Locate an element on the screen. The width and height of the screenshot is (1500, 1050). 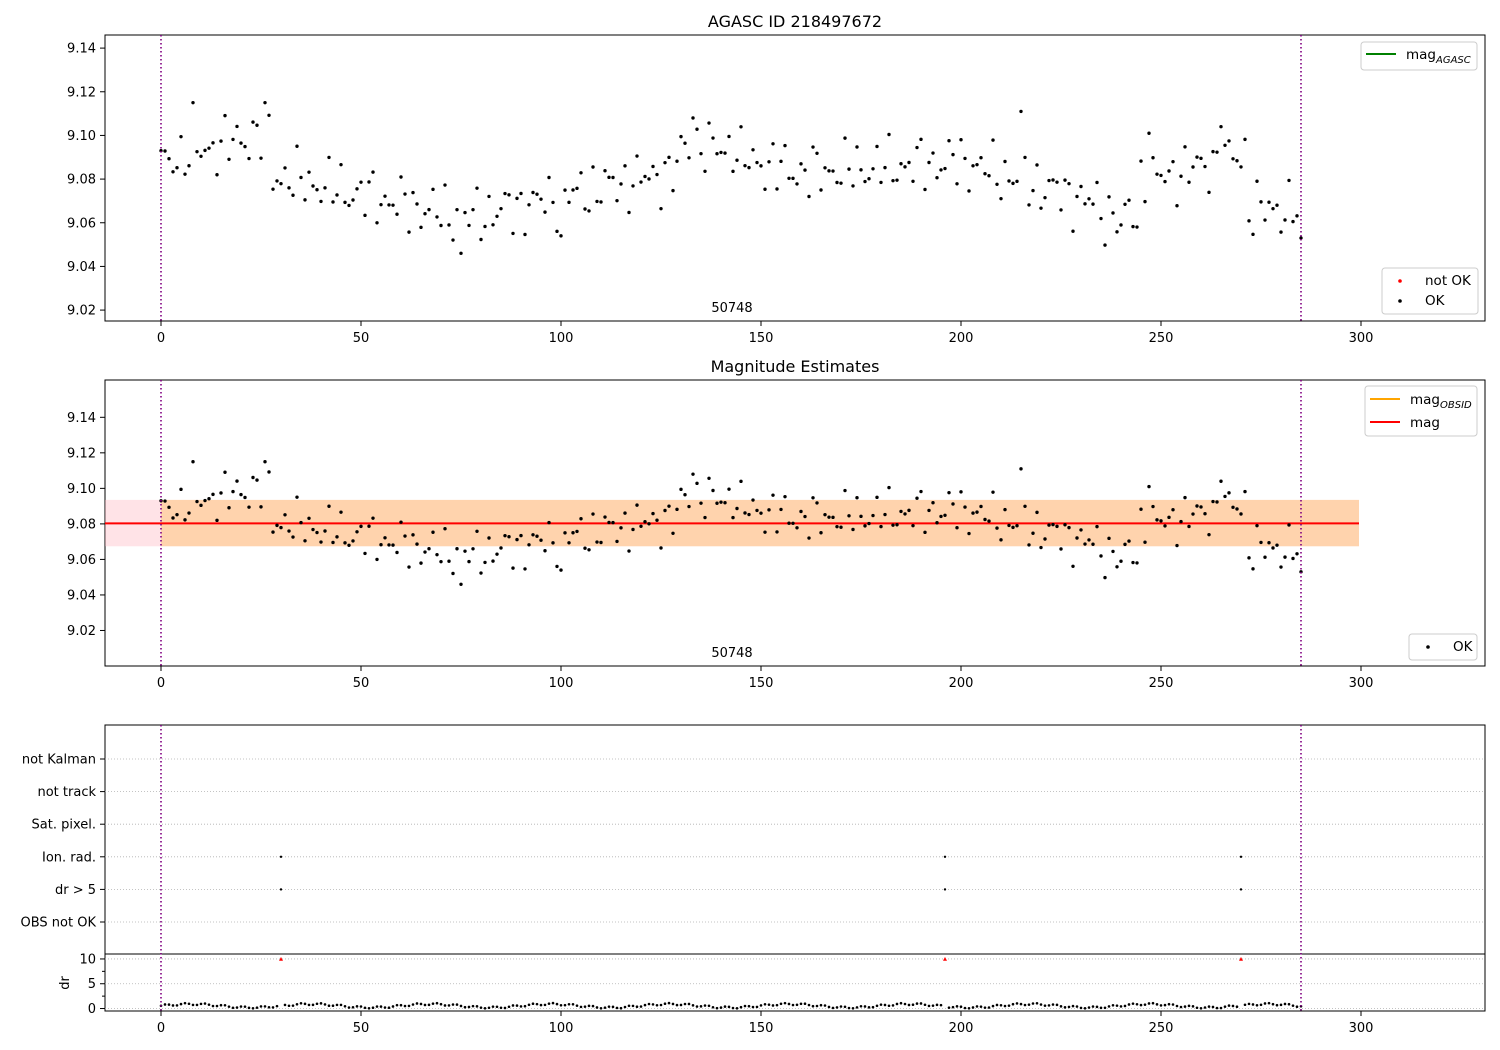
x-tick-label: 50 is located at coordinates (361, 338).